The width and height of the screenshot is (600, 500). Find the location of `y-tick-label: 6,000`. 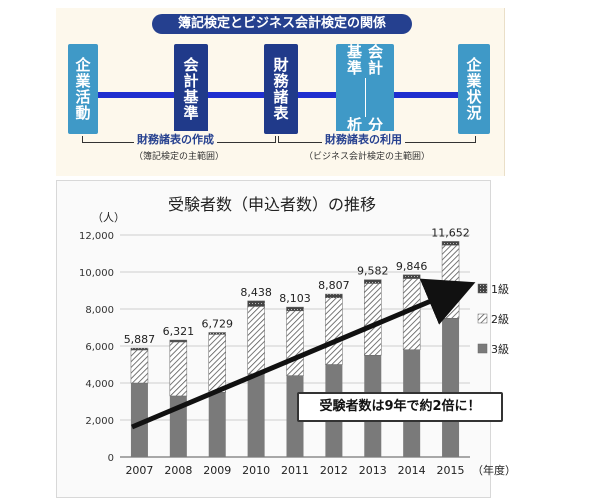

y-tick-label: 6,000 is located at coordinates (99, 347).